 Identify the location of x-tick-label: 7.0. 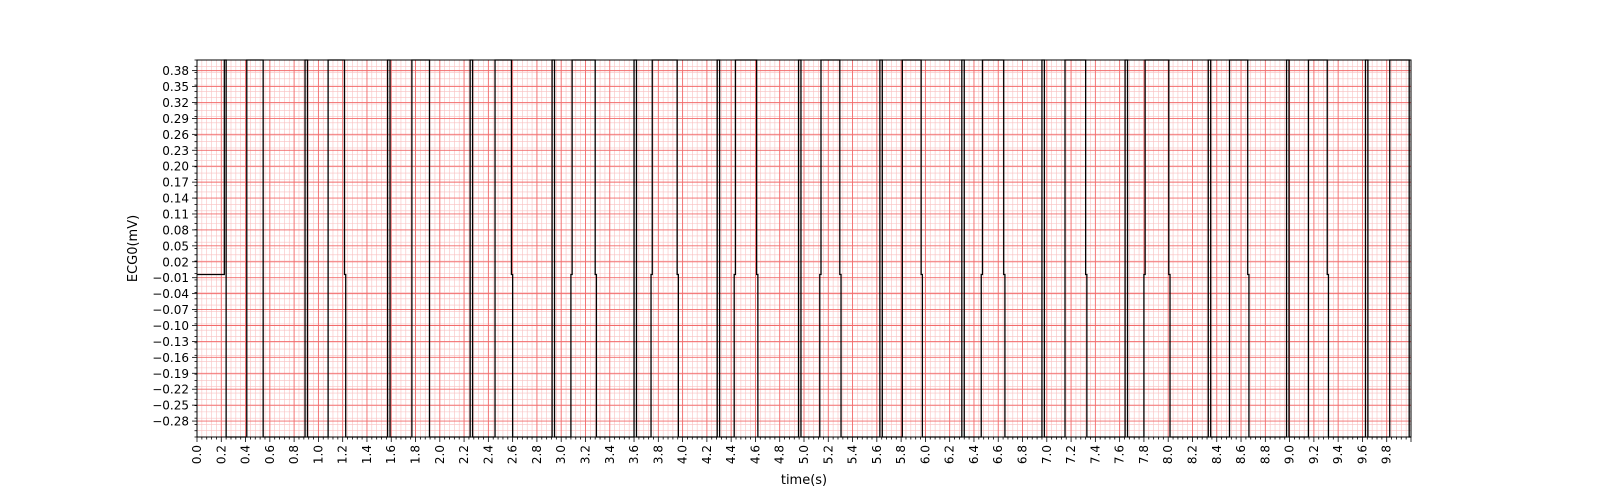
(1047, 454).